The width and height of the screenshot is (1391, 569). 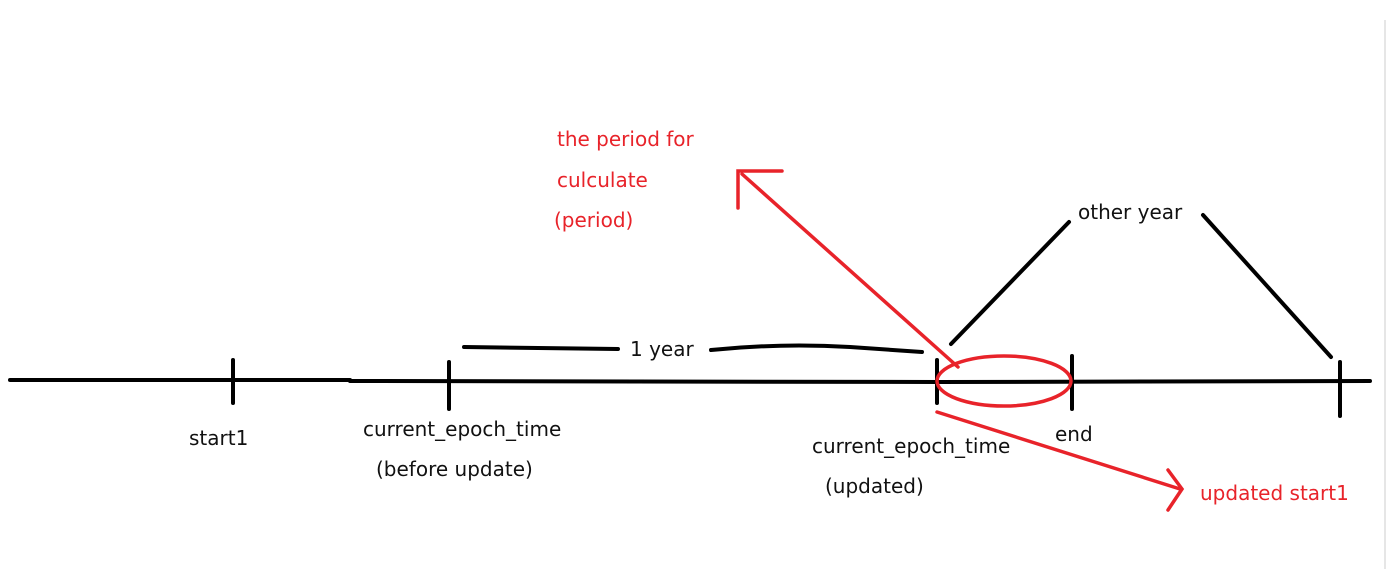 I want to click on label-current-updated-2: (updated), so click(x=874, y=486).